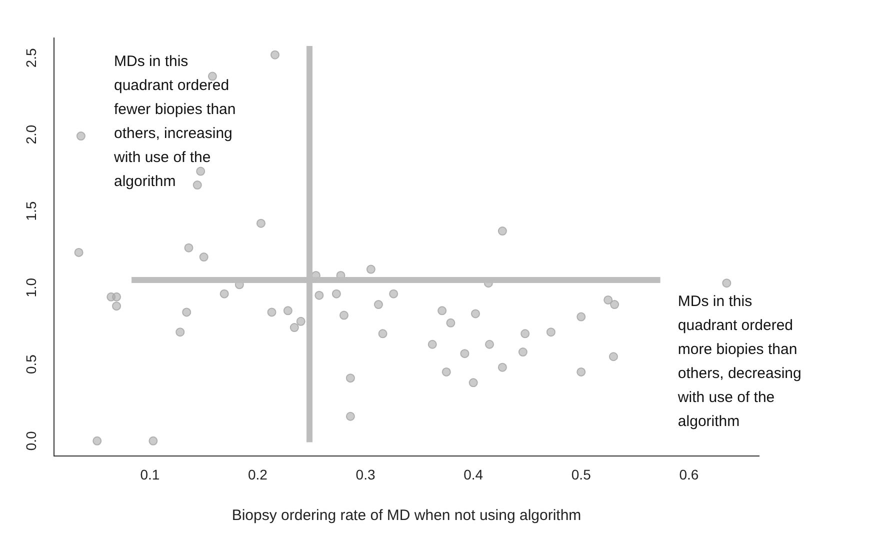 This screenshot has height=547, width=887. Describe the element at coordinates (174, 121) in the screenshot. I see `annotation: MDs in this quadrant ordered fewer biopies than others, increasing with use of the algorithm` at that location.